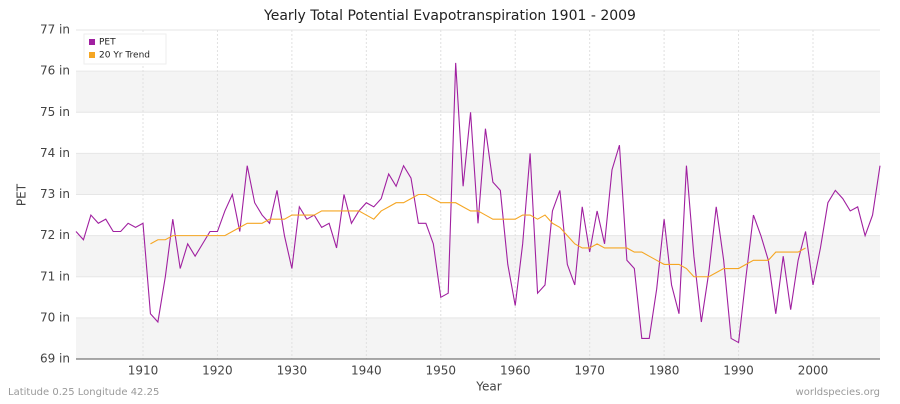 The height and width of the screenshot is (404, 900). What do you see at coordinates (83, 392) in the screenshot?
I see `footer-left: Latitude 0.25 Longitude 42.25` at bounding box center [83, 392].